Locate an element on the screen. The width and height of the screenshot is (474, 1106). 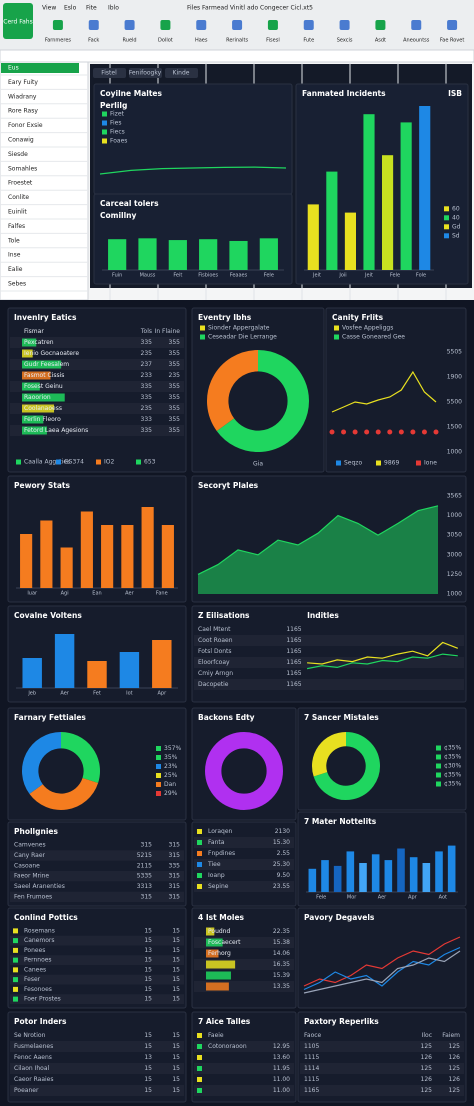
cell: 125 is located at coordinates (455, 1090).